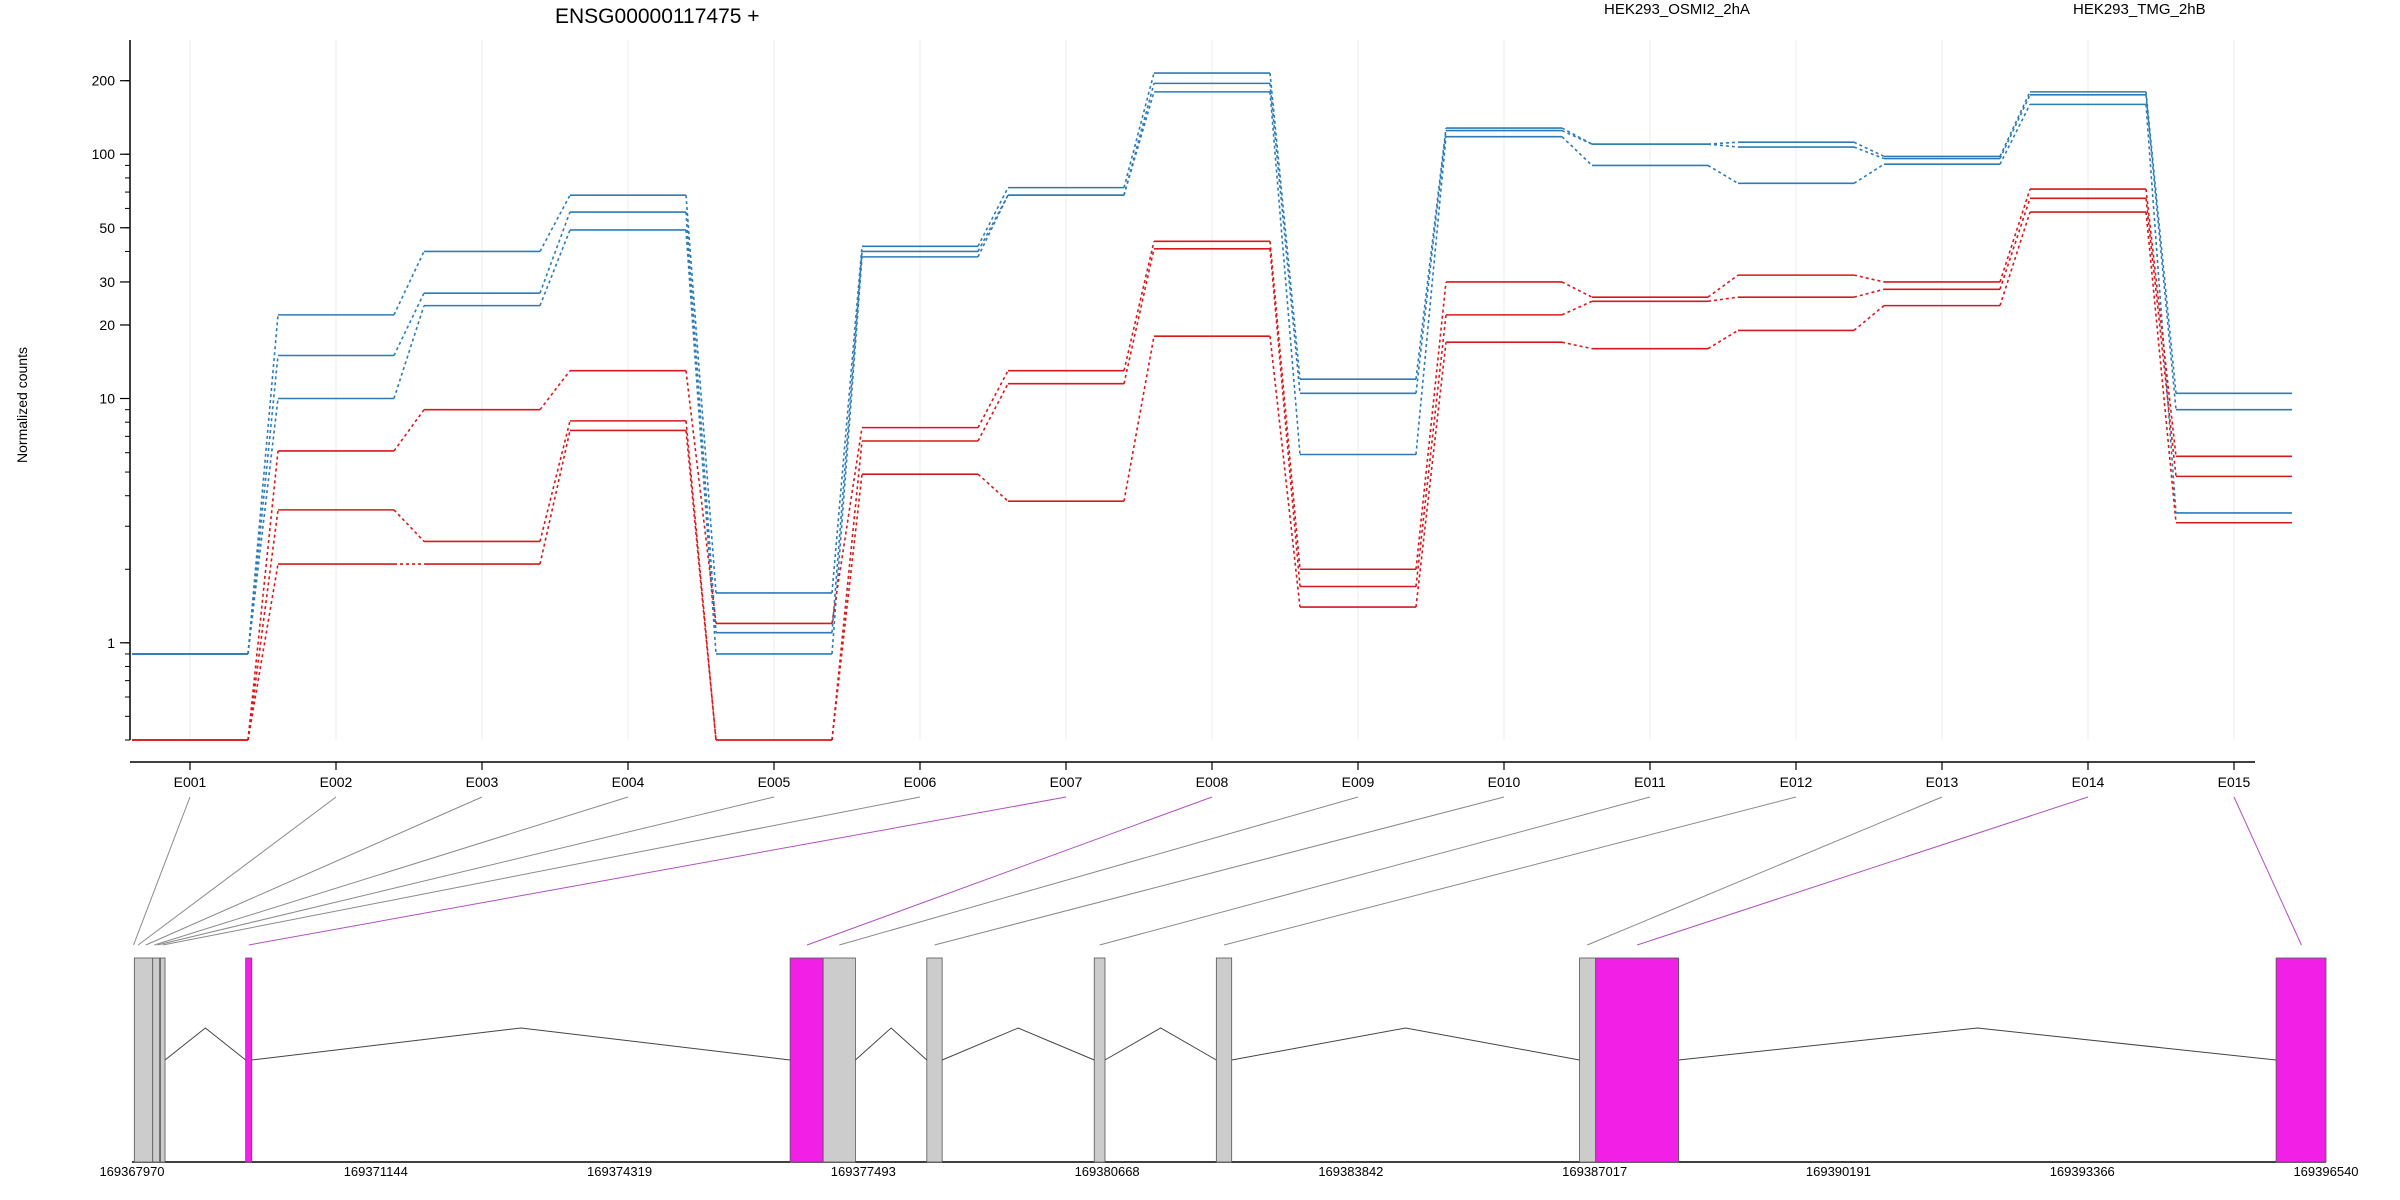 The image size is (2400, 1200). What do you see at coordinates (619, 1171) in the screenshot?
I see `coordinate-label: 169374319` at bounding box center [619, 1171].